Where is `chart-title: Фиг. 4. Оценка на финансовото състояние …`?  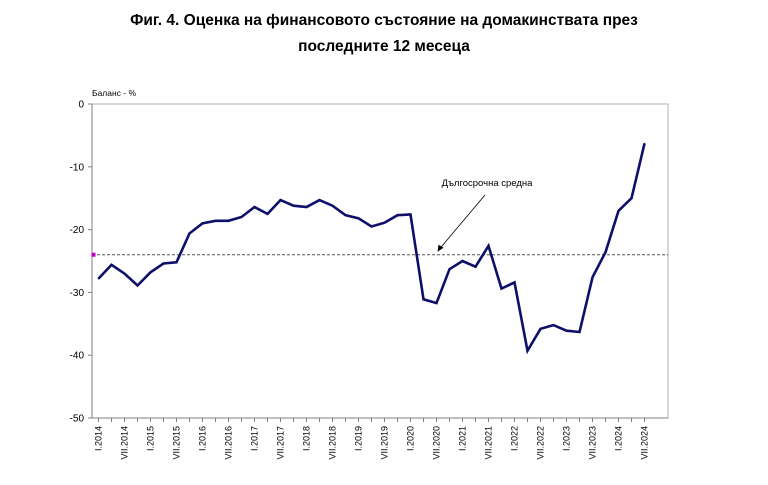 chart-title: Фиг. 4. Оценка на финансовото състояние … is located at coordinates (384, 34).